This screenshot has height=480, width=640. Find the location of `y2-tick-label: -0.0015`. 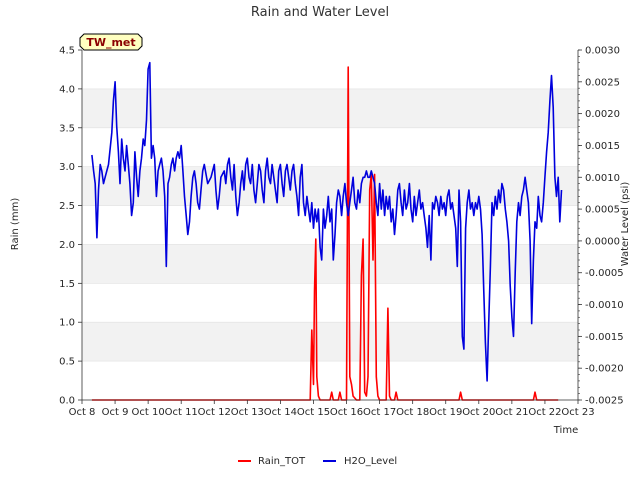

y2-tick-label: -0.0015 is located at coordinates (604, 337).